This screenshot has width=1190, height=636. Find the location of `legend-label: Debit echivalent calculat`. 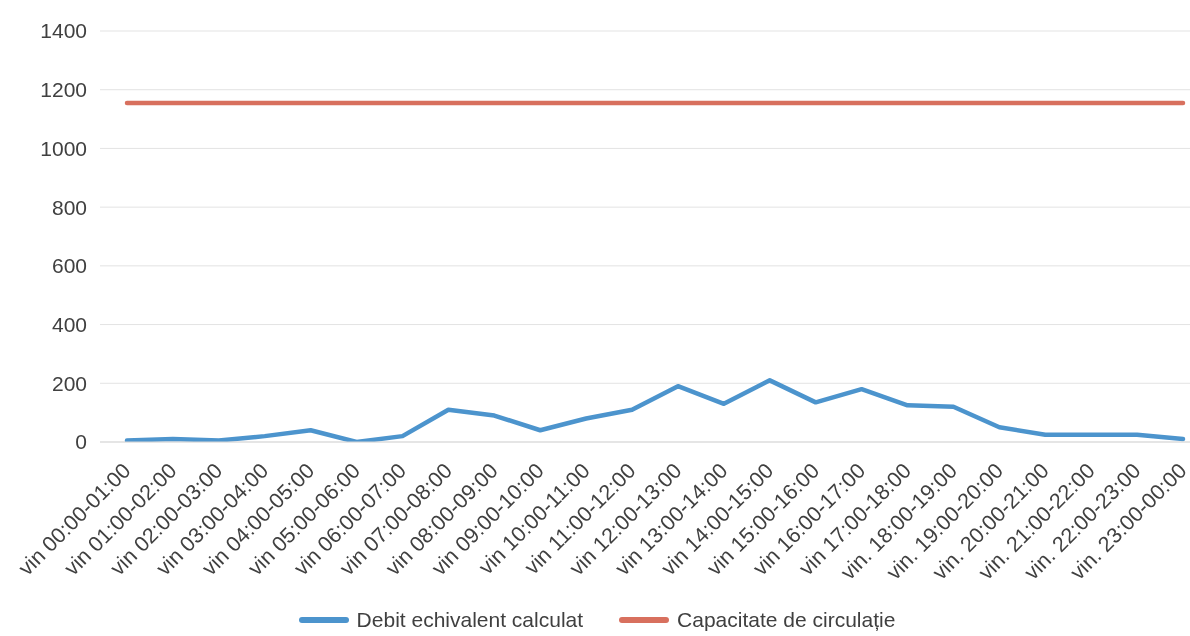

legend-label: Debit echivalent calculat is located at coordinates (470, 620).